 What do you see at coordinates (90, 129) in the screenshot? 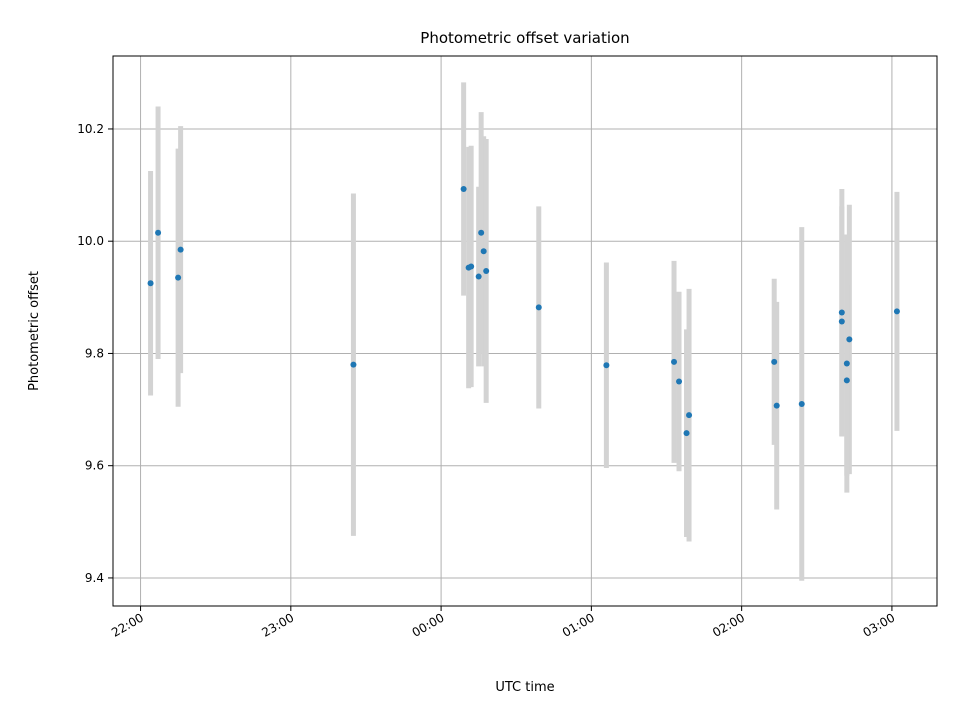
I see `y-tick-label: 10.2` at bounding box center [90, 129].